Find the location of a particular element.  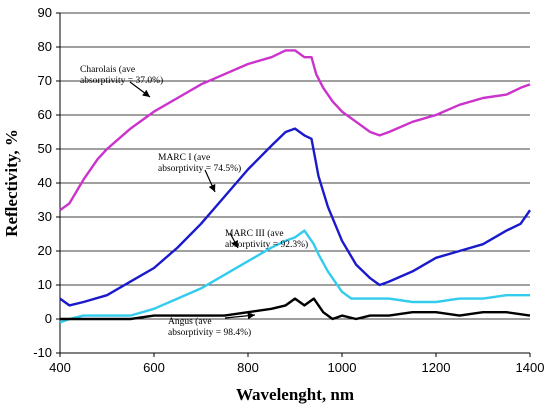

y-tick-label: 20 is located at coordinates (45, 250).